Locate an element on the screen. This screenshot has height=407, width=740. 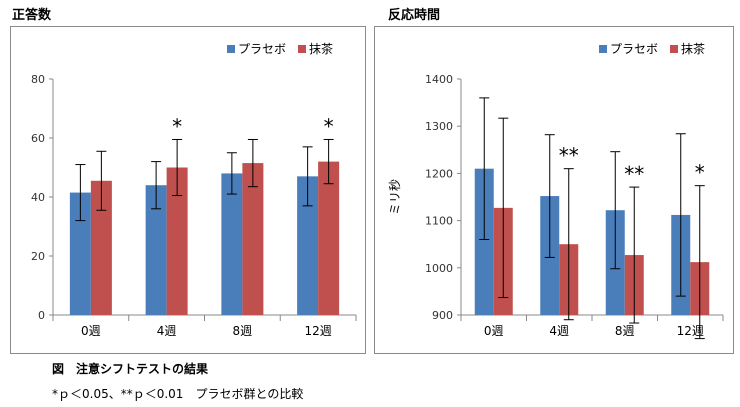
significance-note: *ｐ＜0.05、**ｐ＜0.01 プラセボ群との比較 is located at coordinates (178, 394).